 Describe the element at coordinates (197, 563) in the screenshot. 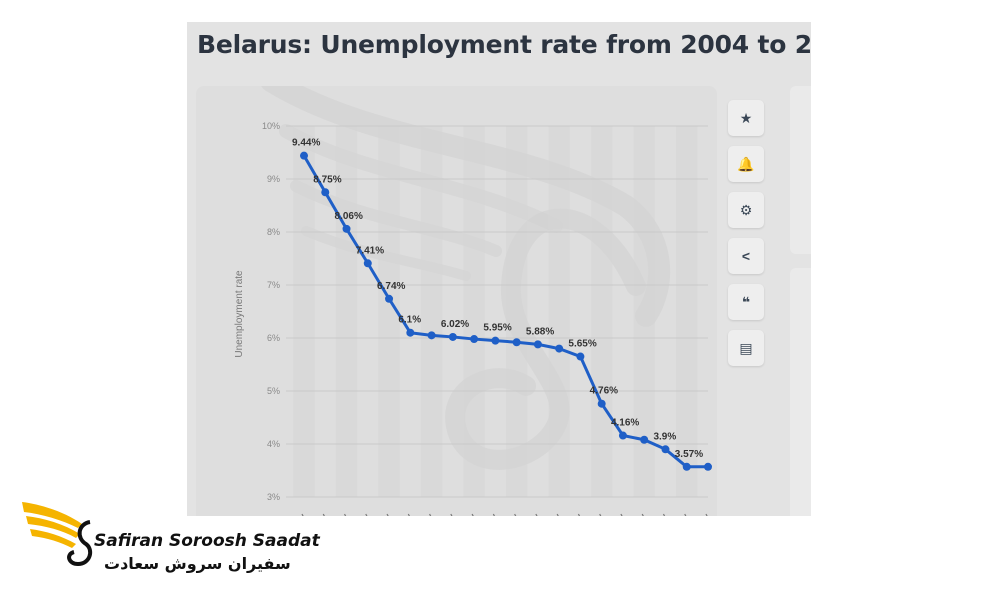

I see `brand-name-persian: سفیران سروش سعادت` at that location.